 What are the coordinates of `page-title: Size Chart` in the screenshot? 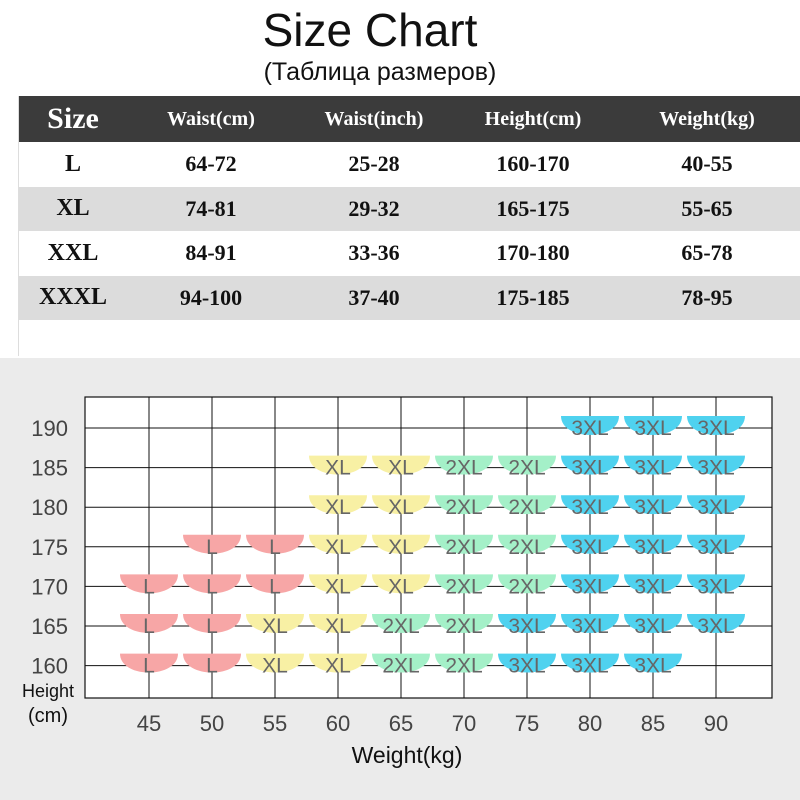 It's located at (370, 30).